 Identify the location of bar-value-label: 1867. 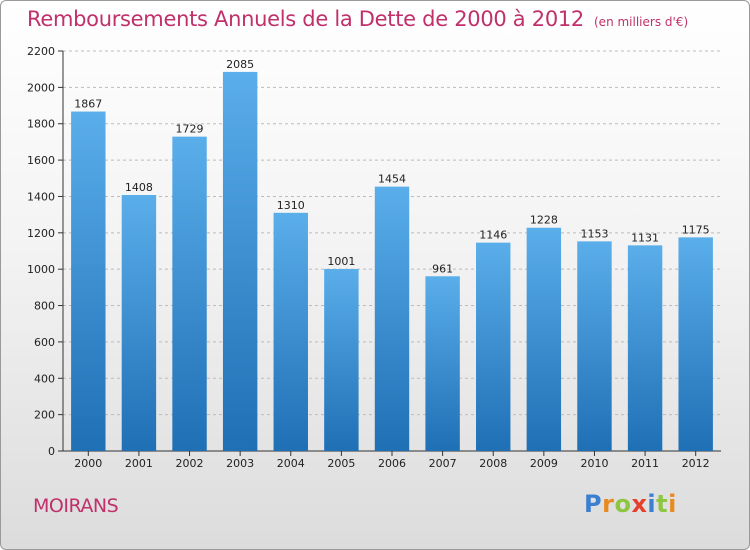
(88, 104).